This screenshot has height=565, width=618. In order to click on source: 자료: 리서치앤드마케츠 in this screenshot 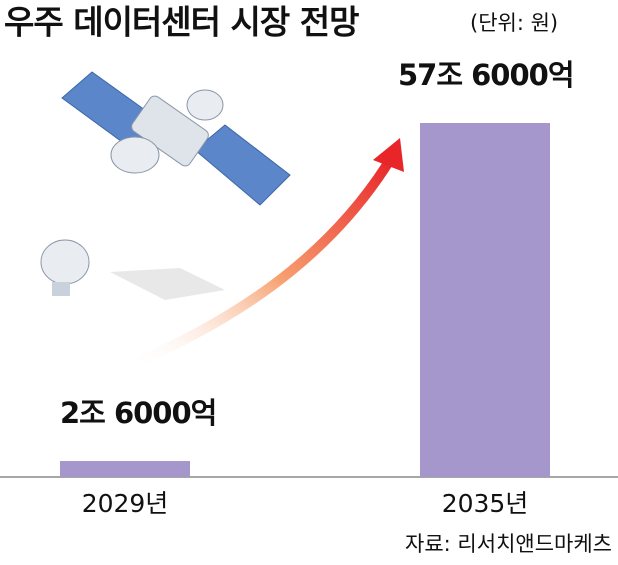, I will do `click(508, 544)`.